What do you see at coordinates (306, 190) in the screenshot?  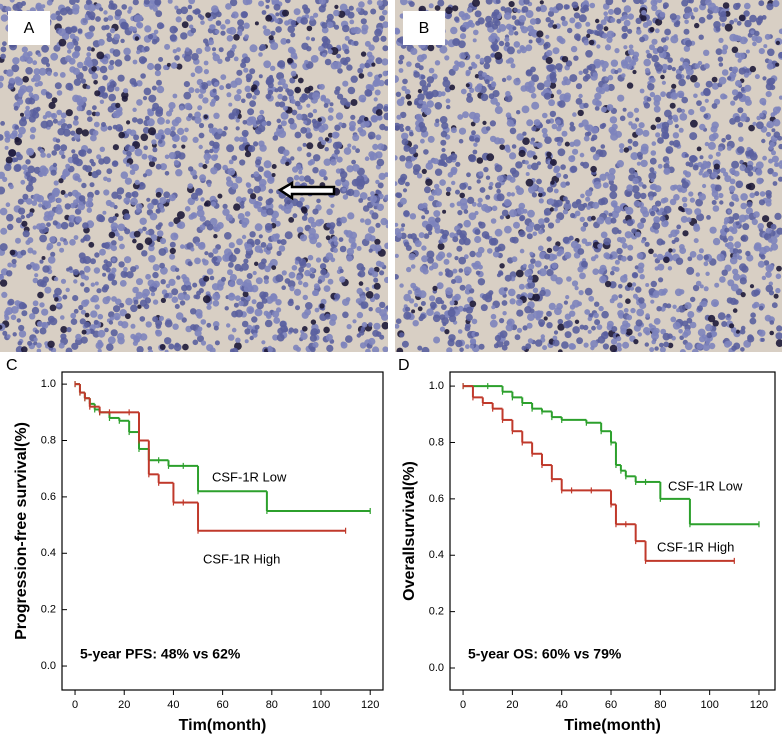 I see `arrow` at bounding box center [306, 190].